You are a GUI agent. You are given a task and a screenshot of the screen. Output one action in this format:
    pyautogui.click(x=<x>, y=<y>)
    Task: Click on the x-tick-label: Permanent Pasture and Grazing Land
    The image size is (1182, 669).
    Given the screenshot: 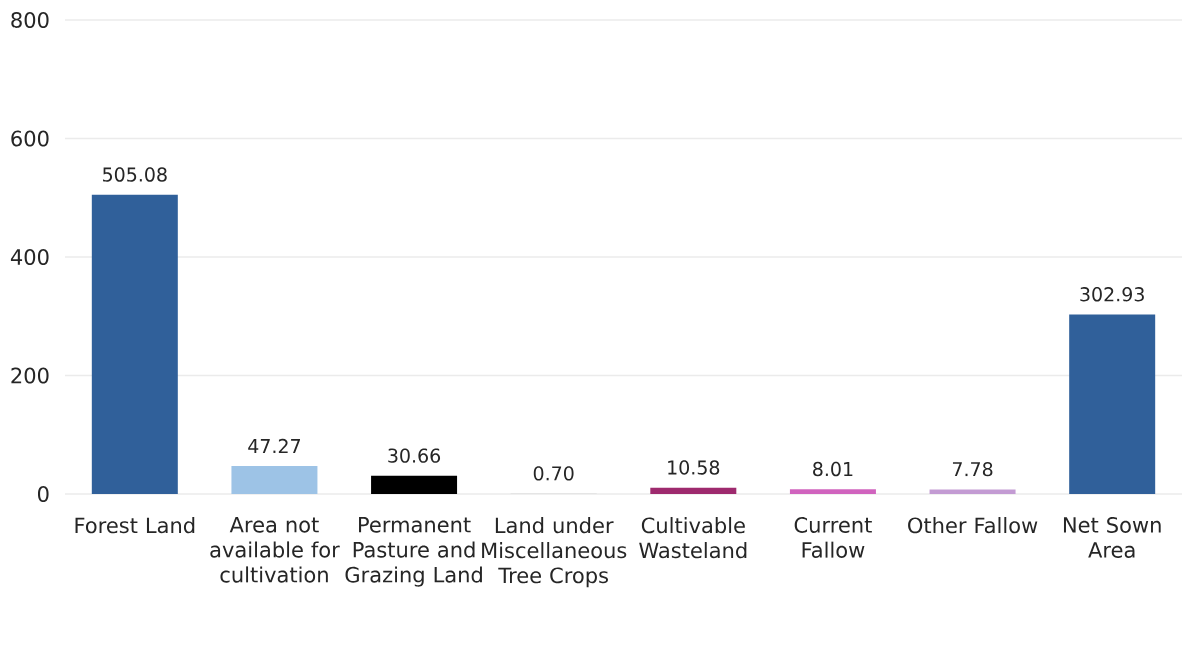 What is the action you would take?
    pyautogui.click(x=413, y=552)
    